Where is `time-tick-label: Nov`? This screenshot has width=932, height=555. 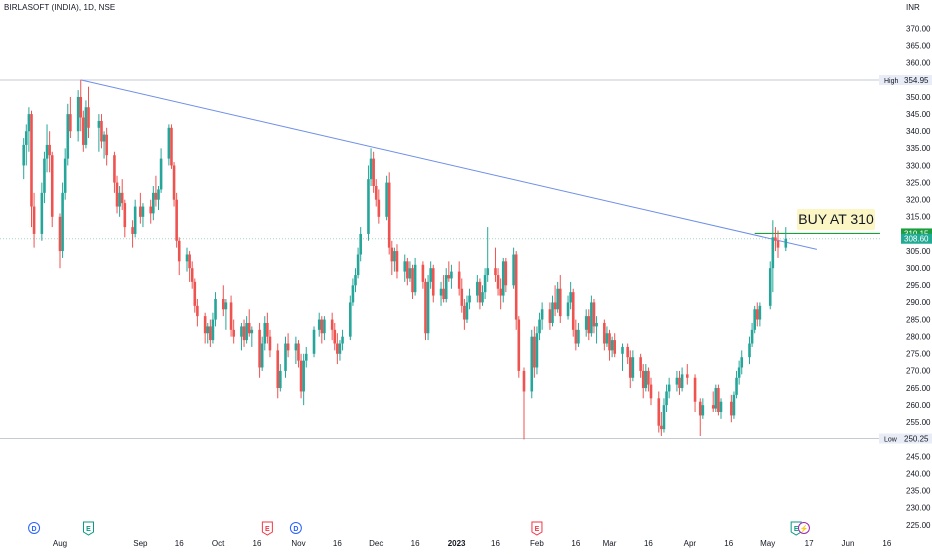
time-tick-label: Nov is located at coordinates (298, 543).